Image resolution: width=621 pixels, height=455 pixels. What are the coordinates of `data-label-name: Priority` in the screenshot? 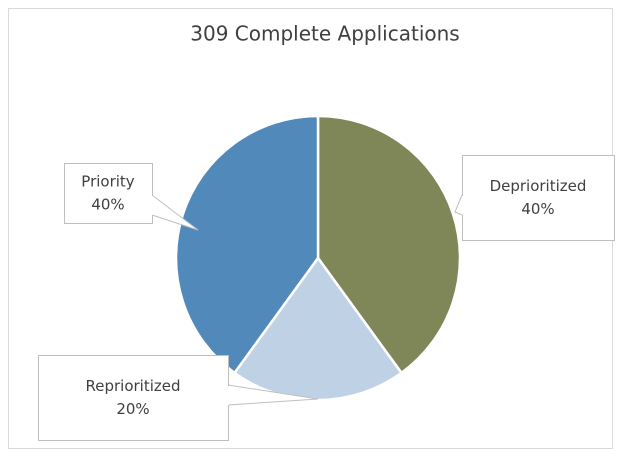 It's located at (108, 182).